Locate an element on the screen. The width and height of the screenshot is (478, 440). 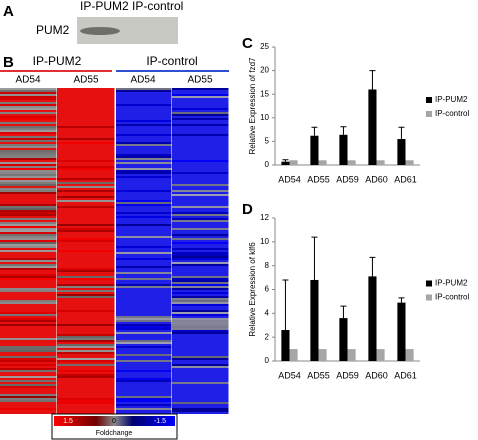
legend-label: IP-PUM2 is located at coordinates (451, 283).